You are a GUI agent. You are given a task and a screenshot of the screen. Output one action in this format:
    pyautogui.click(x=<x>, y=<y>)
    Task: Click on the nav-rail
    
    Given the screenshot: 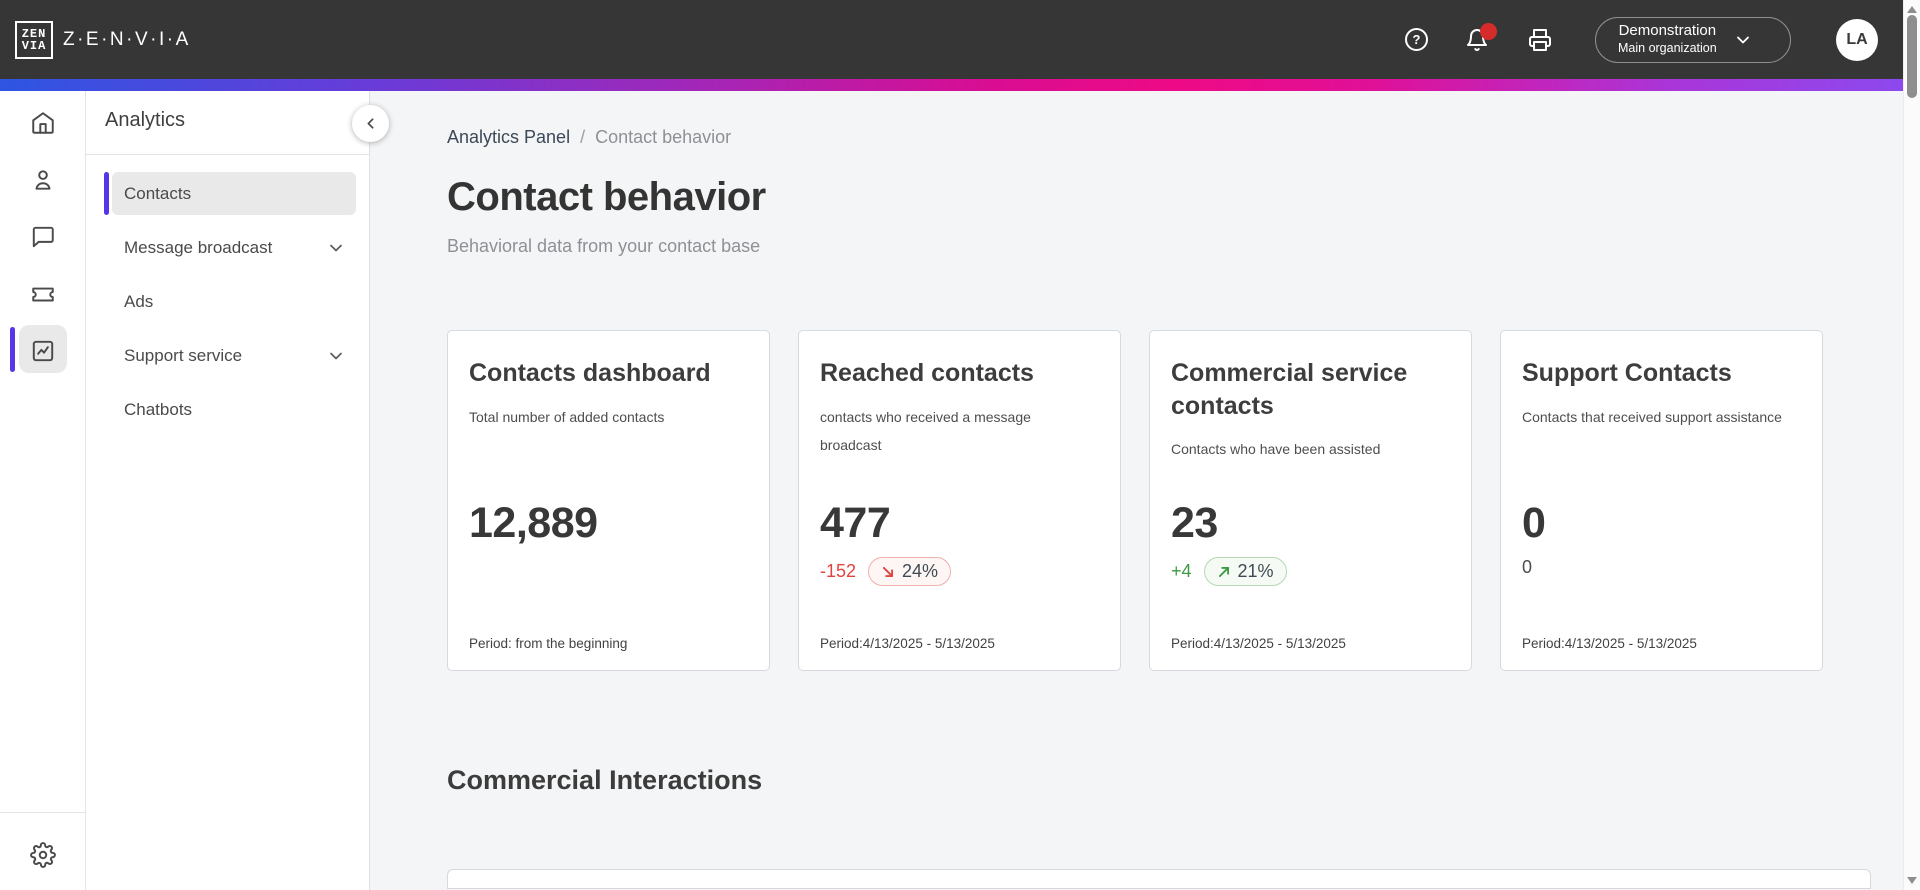 What is the action you would take?
    pyautogui.click(x=43, y=490)
    